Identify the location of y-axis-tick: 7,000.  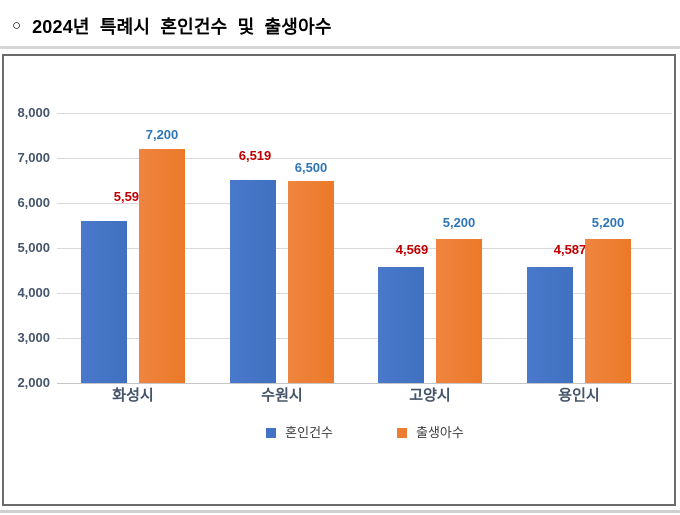
(33, 157).